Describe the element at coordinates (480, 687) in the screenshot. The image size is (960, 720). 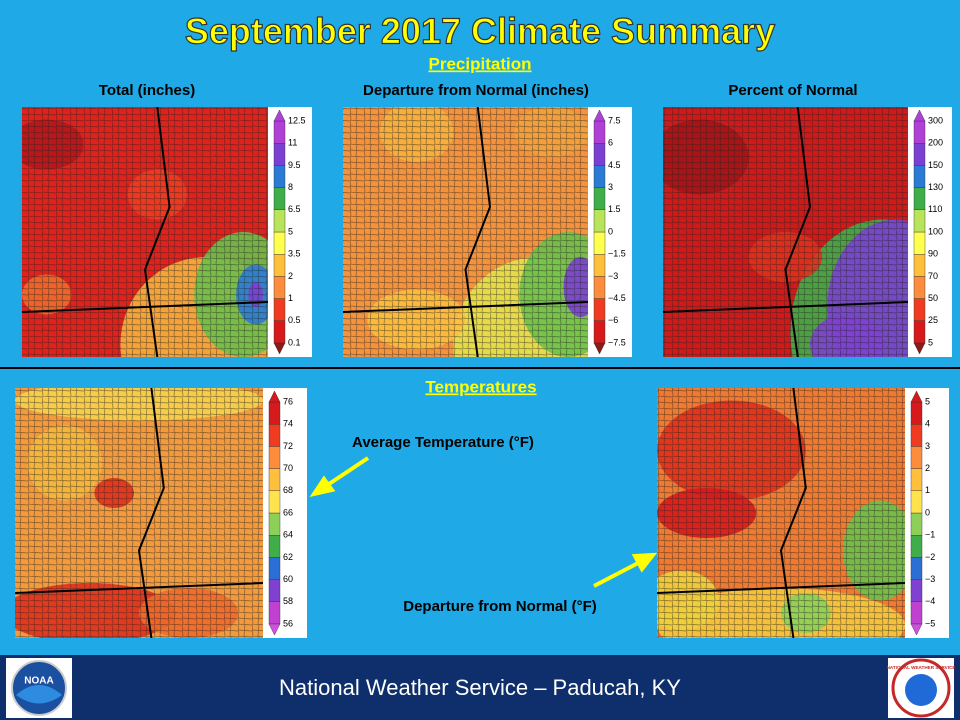
I see `footer-bar` at that location.